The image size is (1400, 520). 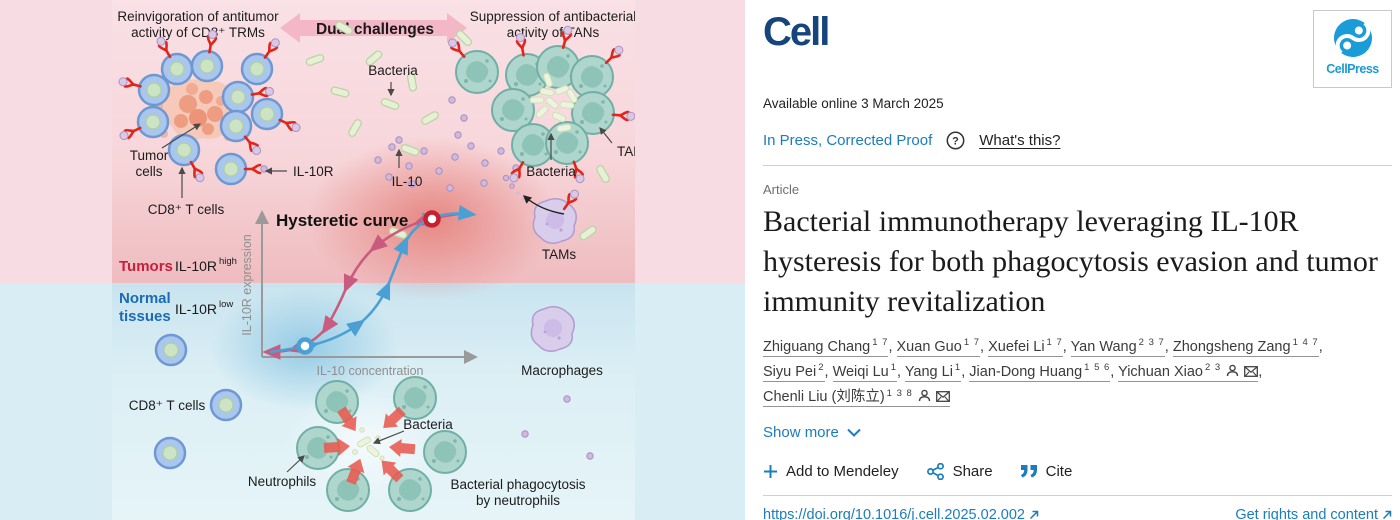 What do you see at coordinates (552, 329) in the screenshot?
I see `macrophage-cell` at bounding box center [552, 329].